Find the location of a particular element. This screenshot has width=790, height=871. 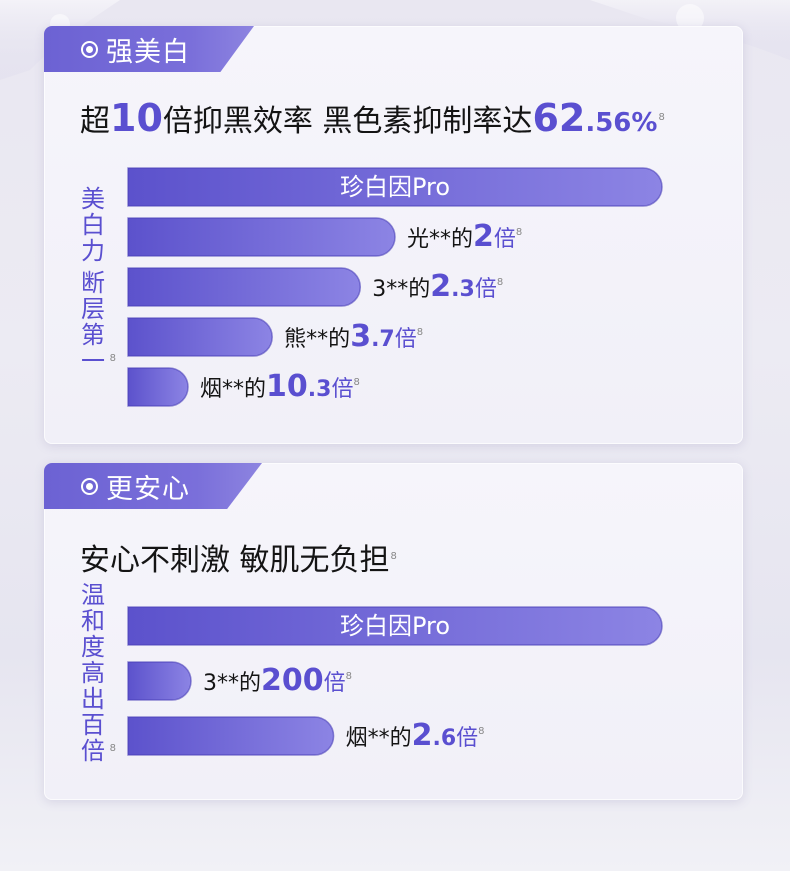

axis-label-char: 断 is located at coordinates (93, 283).